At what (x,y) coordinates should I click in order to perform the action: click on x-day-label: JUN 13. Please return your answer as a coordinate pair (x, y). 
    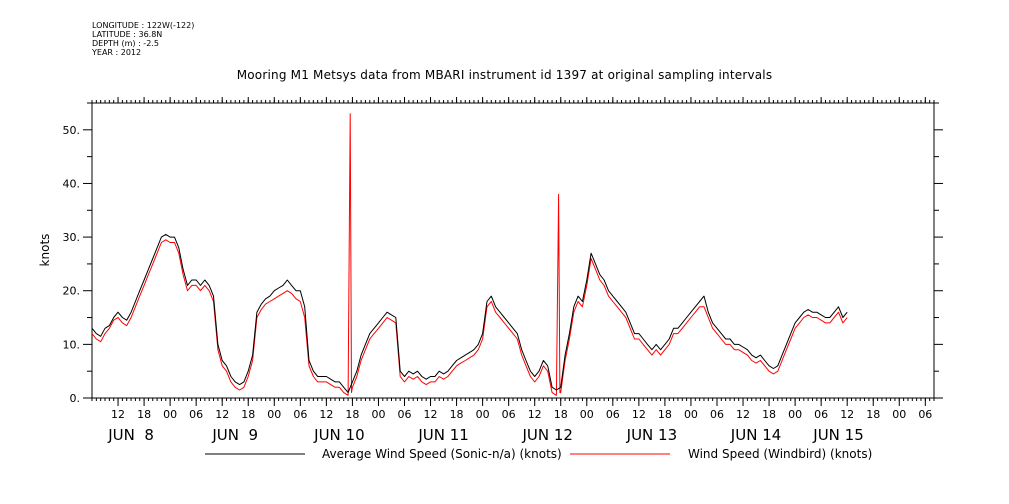
    Looking at the image, I should click on (651, 435).